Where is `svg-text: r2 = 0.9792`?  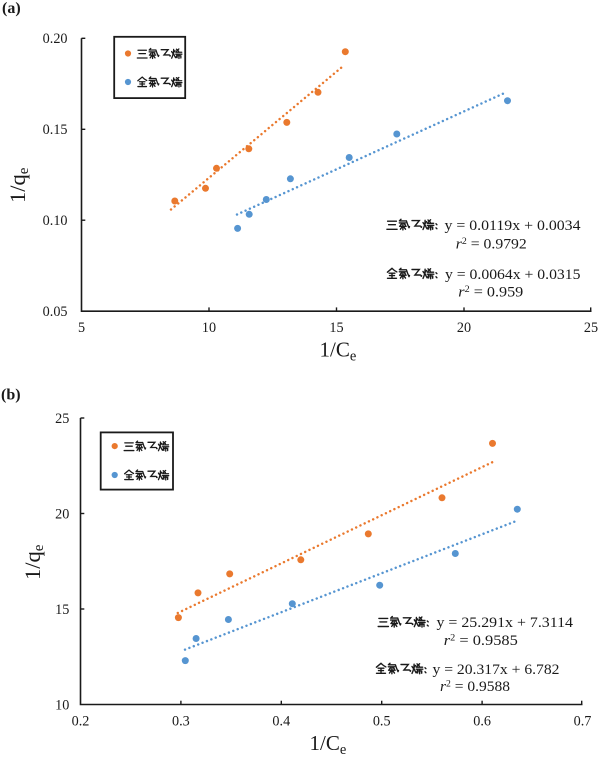
svg-text: r2 = 0.9792 is located at coordinates (491, 244).